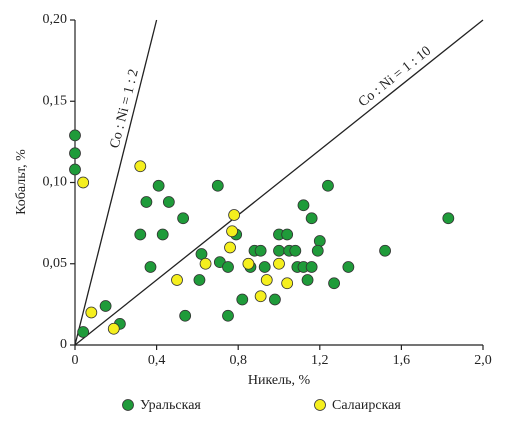 The width and height of the screenshot is (512, 421). Describe the element at coordinates (170, 405) in the screenshot. I see `legend-label: Уральская` at that location.